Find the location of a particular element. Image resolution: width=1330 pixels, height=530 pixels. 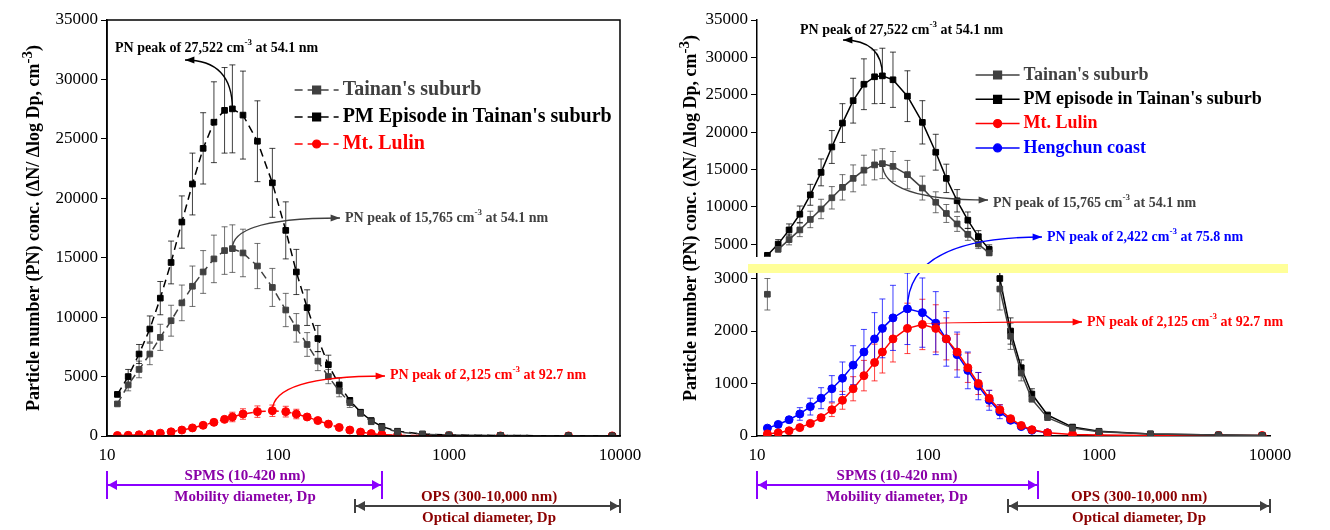

y-tick-label: 3000 is located at coordinates (731, 277).